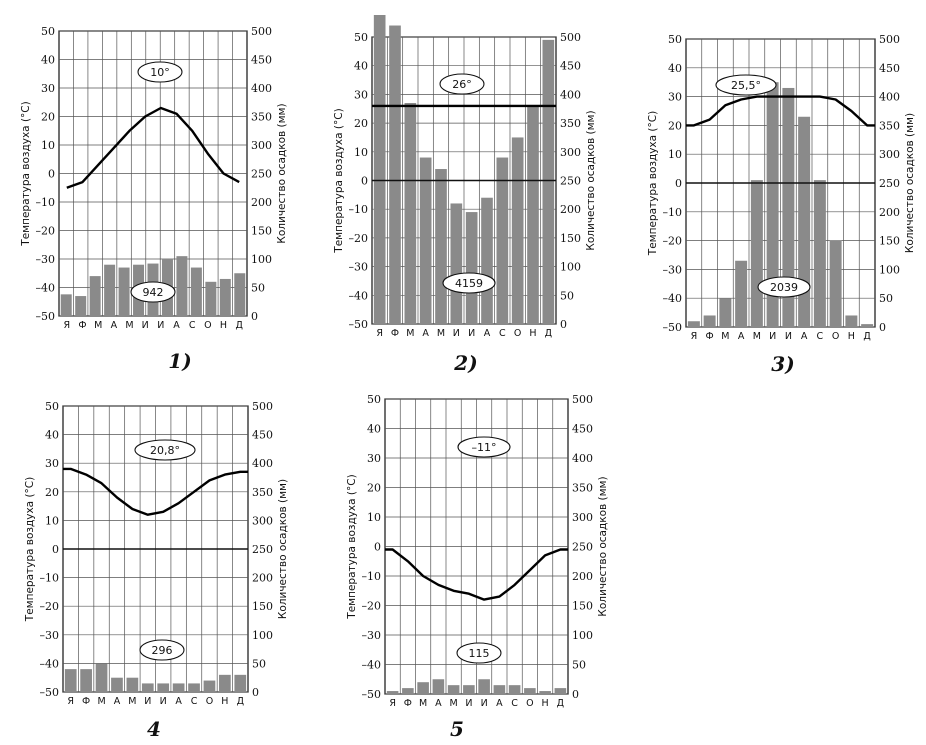 The image size is (926, 745). I want to click on annual-temp-value: 10°, so click(160, 72).